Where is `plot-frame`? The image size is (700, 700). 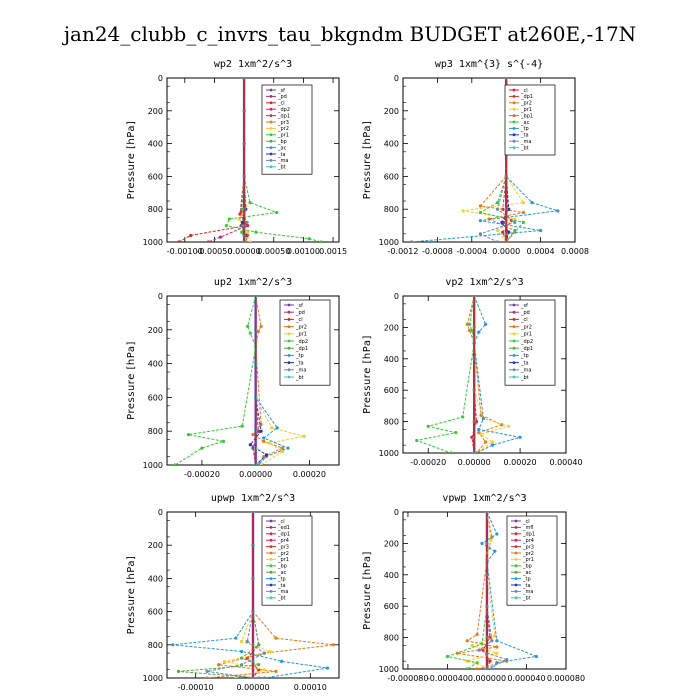
plot-frame is located at coordinates (253, 160).